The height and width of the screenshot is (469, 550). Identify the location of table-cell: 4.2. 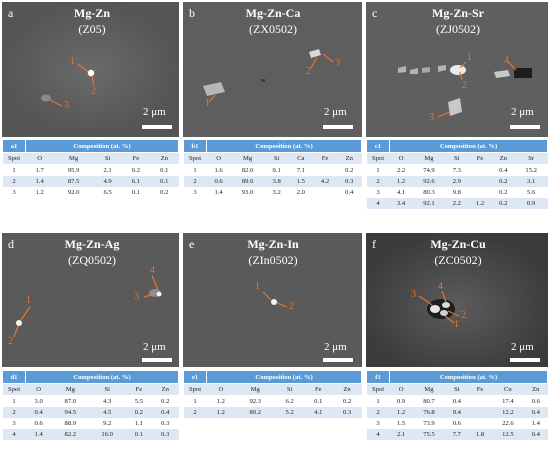
(325, 181).